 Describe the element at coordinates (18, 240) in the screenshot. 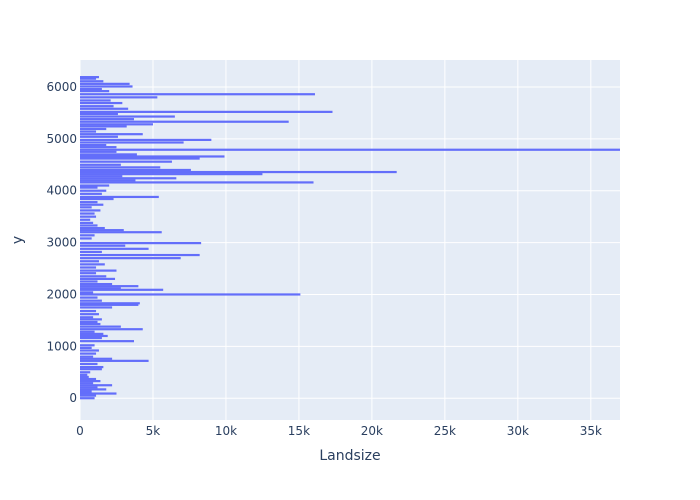

I see `y-axis-title: y` at that location.